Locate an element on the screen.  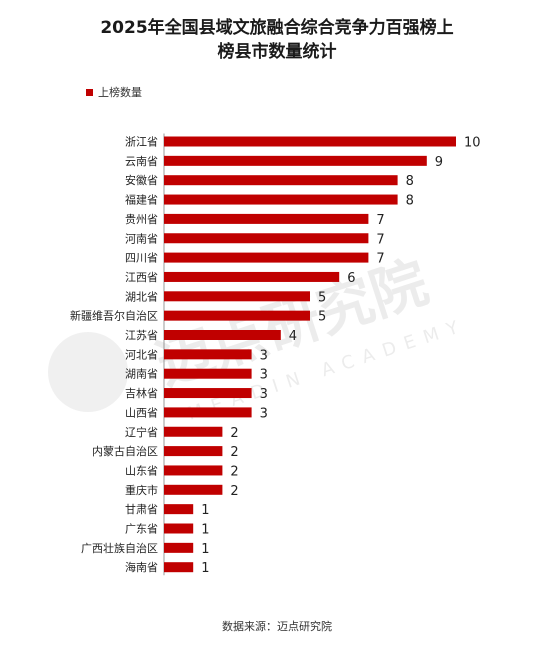
category-label: 四川省 is located at coordinates (141, 258).